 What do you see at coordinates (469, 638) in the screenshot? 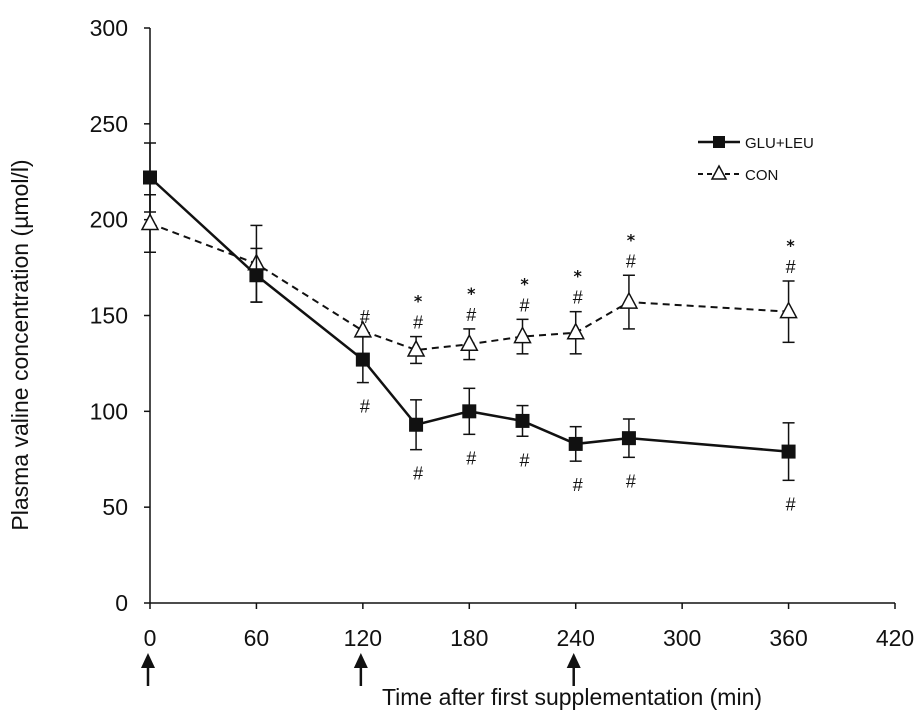
I see `x-tick-label: 180` at bounding box center [469, 638].